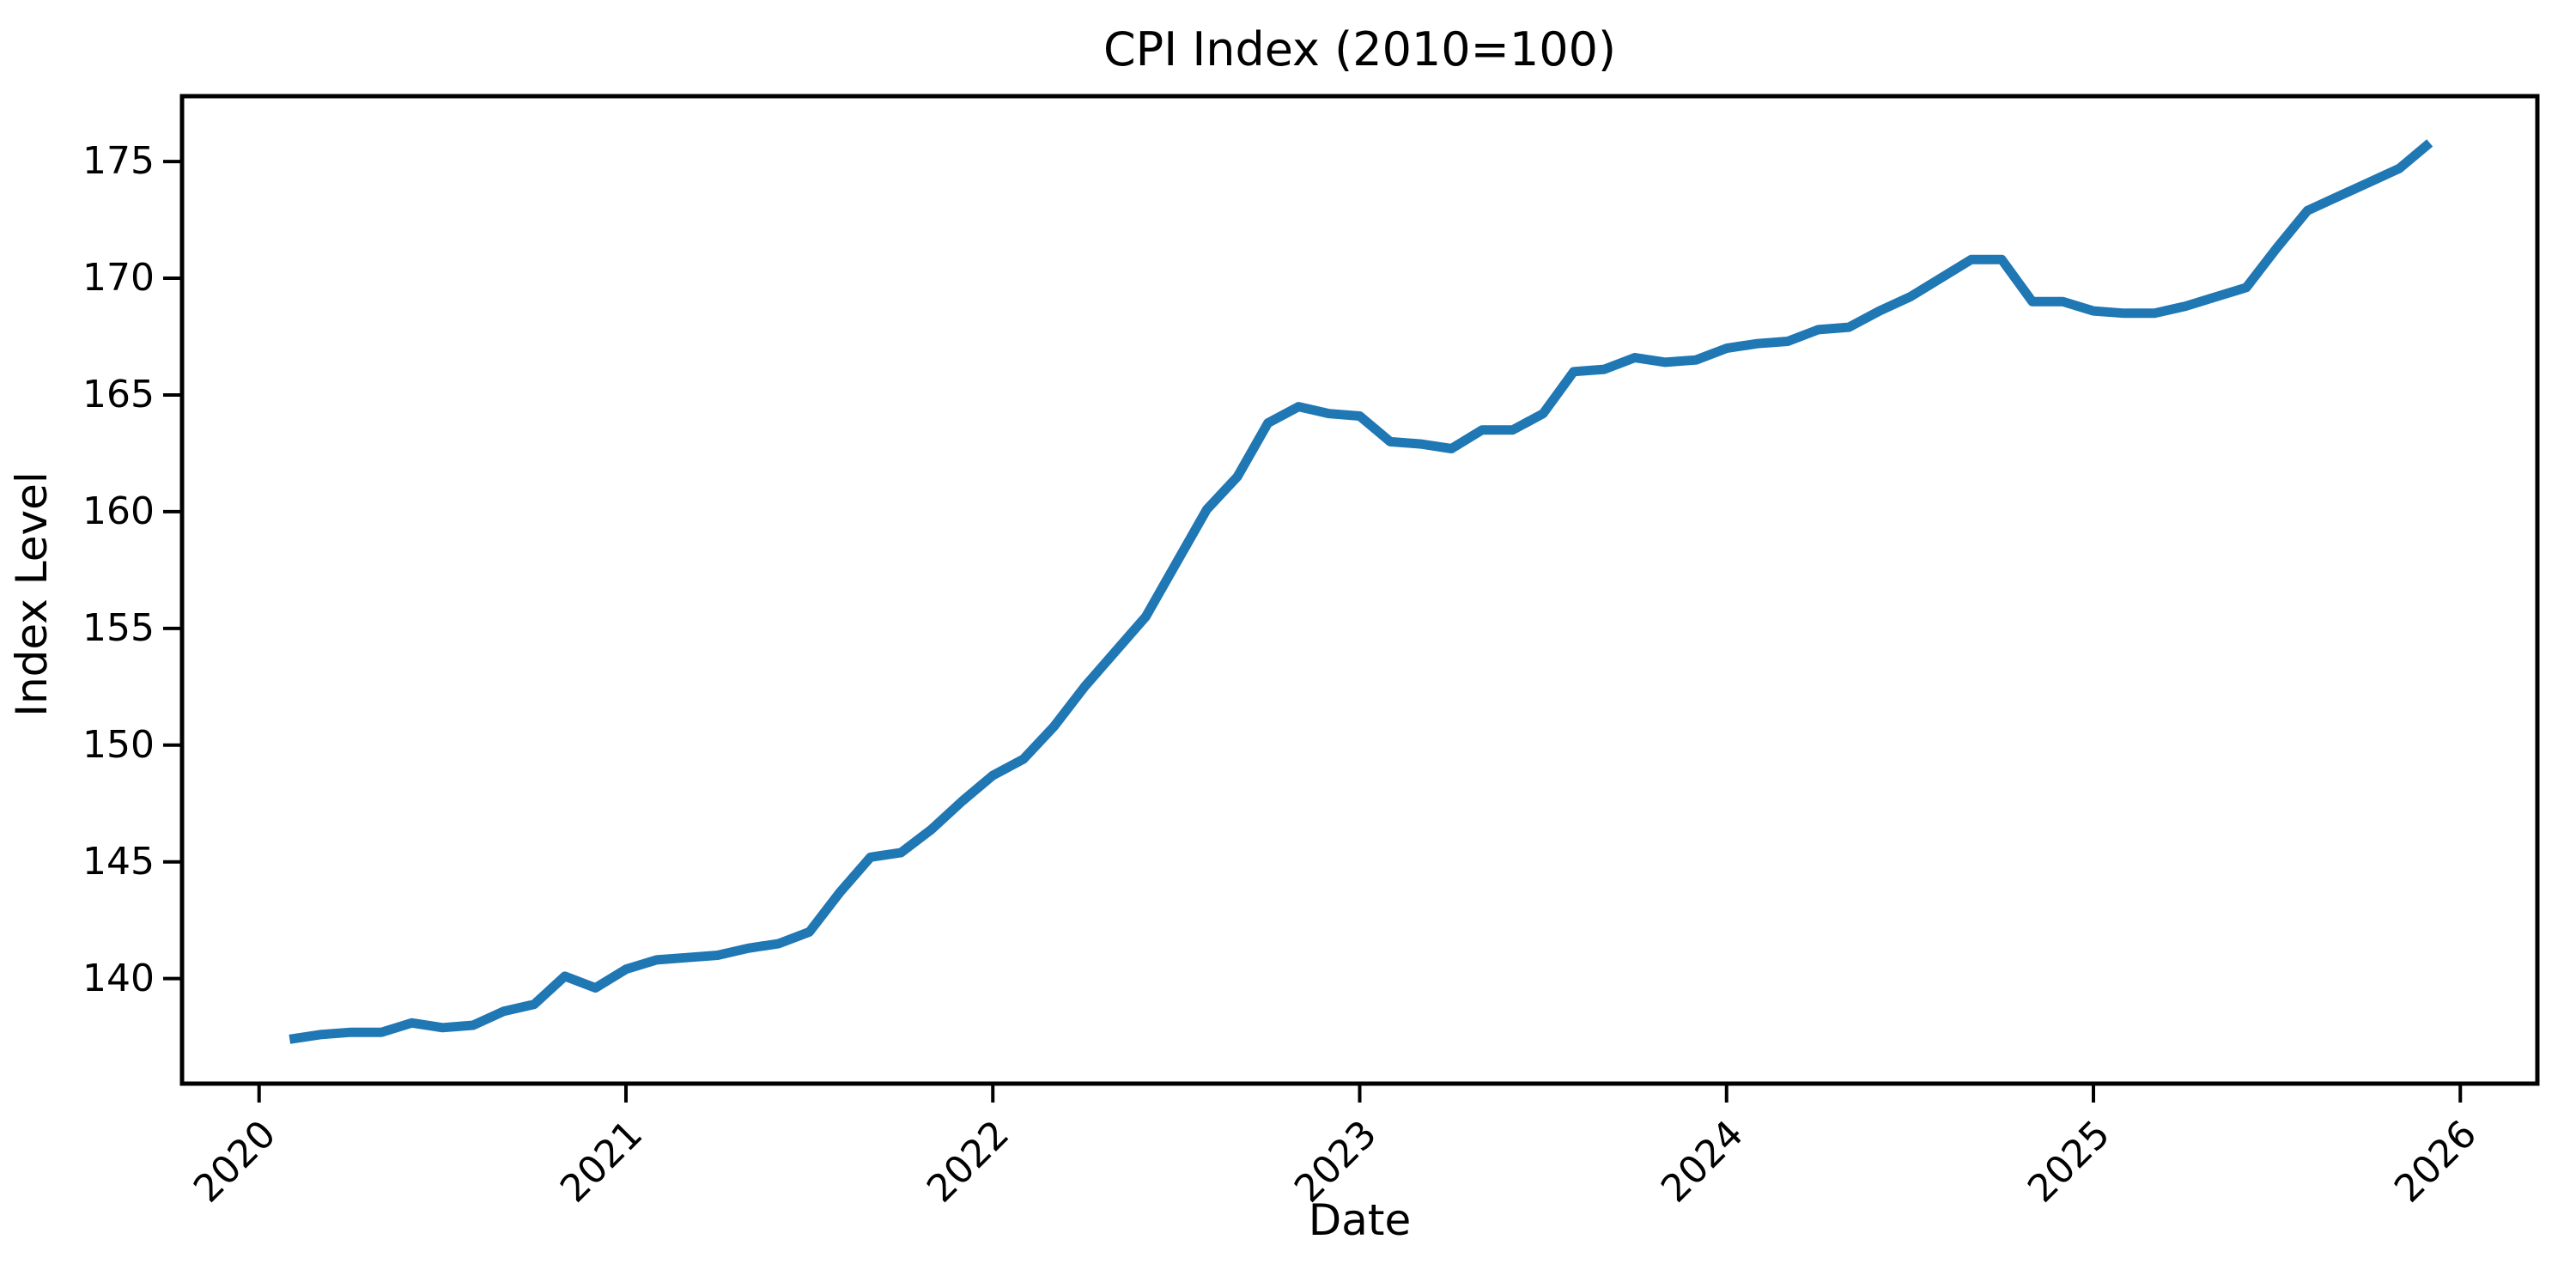 The image size is (2576, 1288). What do you see at coordinates (118, 744) in the screenshot?
I see `y-tick-label: 150` at bounding box center [118, 744].